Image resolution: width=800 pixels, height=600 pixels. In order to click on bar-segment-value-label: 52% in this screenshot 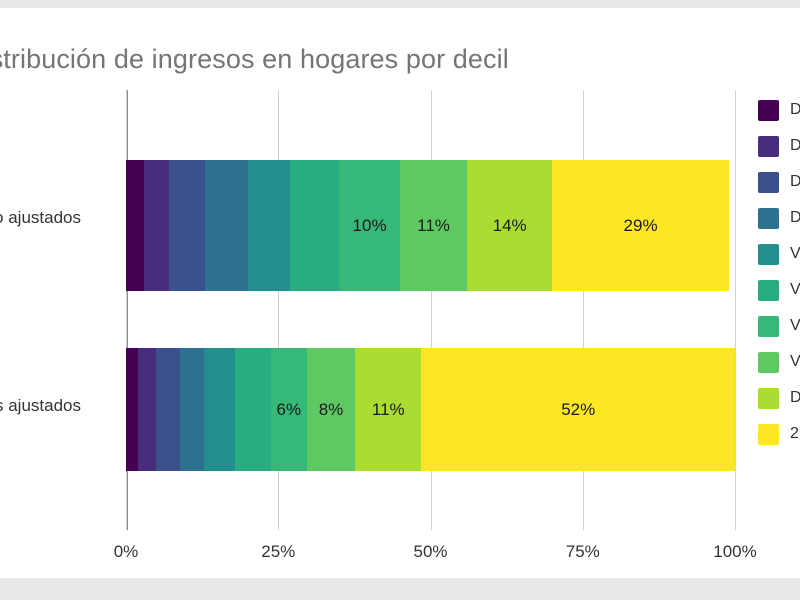, I will do `click(578, 409)`.